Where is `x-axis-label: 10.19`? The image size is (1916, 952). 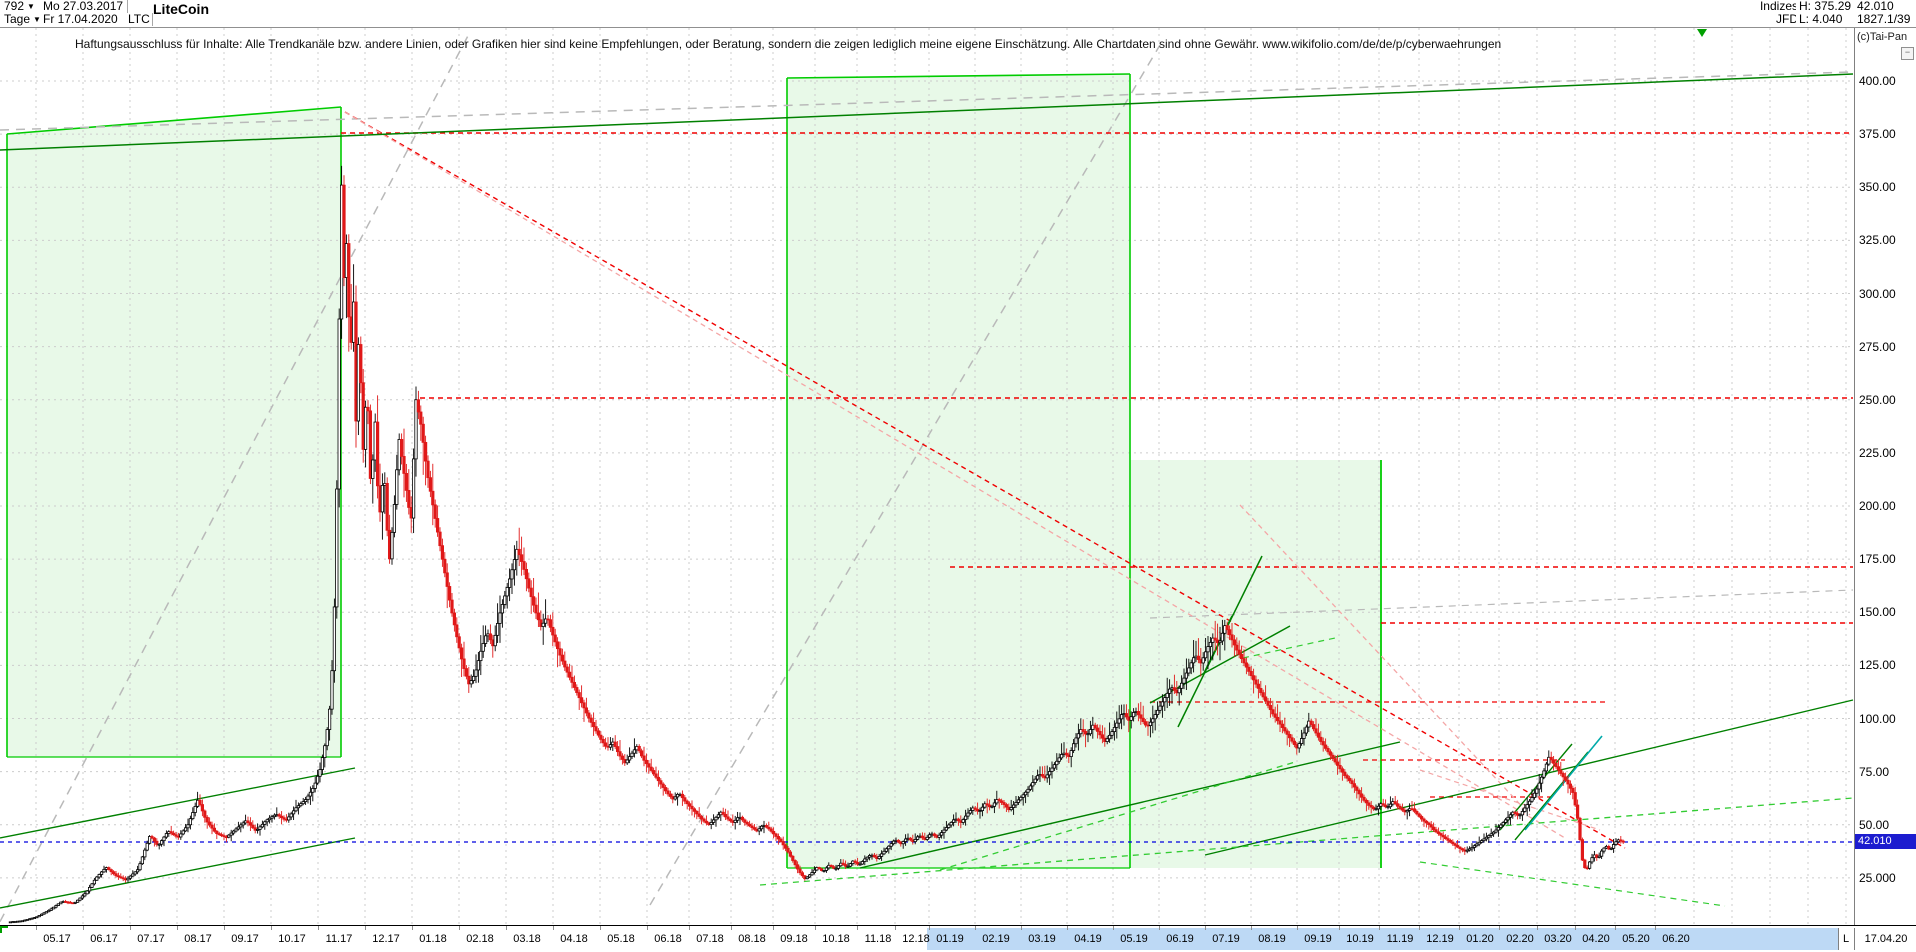 x-axis-label: 10.19 is located at coordinates (1360, 939).